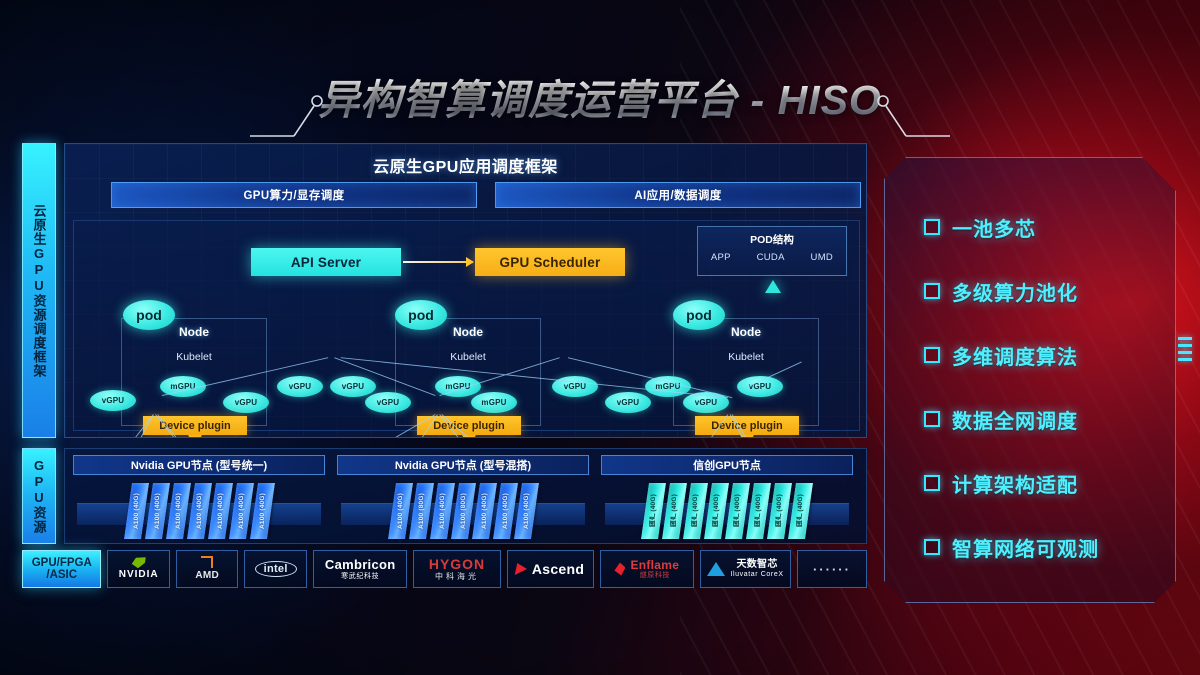 The image size is (1200, 675). What do you see at coordinates (628, 402) in the screenshot?
I see `gpu-unit-n2-5: vGPU` at bounding box center [628, 402].